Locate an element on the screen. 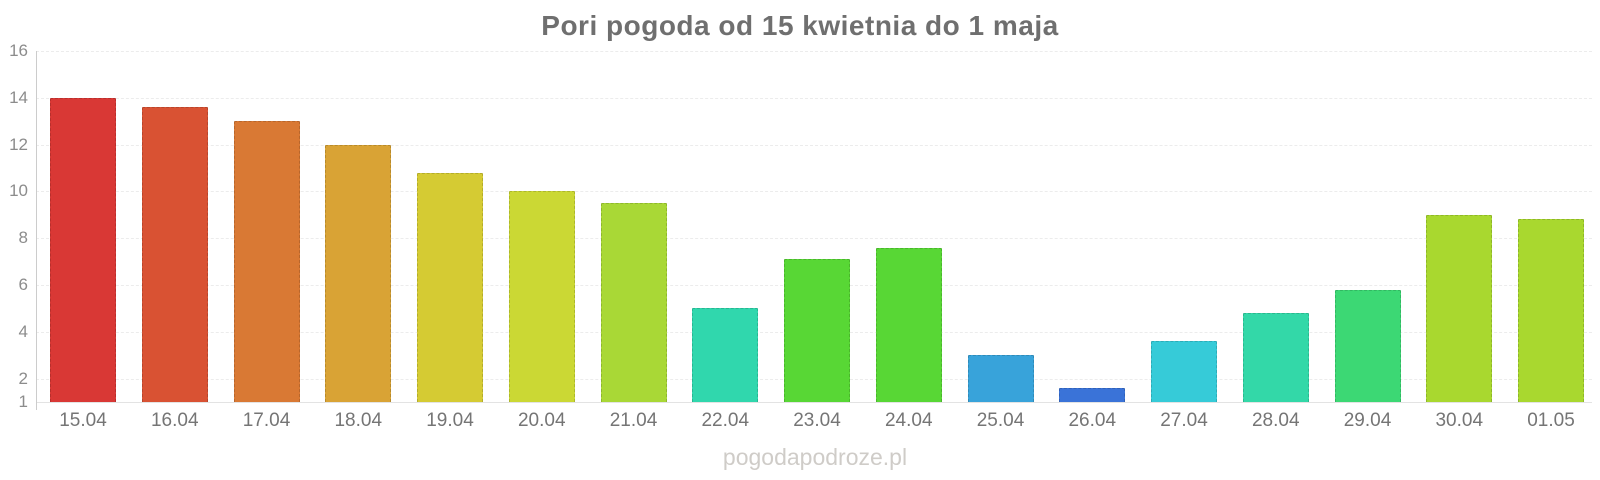 The width and height of the screenshot is (1600, 480). bar-27.04 is located at coordinates (1184, 371).